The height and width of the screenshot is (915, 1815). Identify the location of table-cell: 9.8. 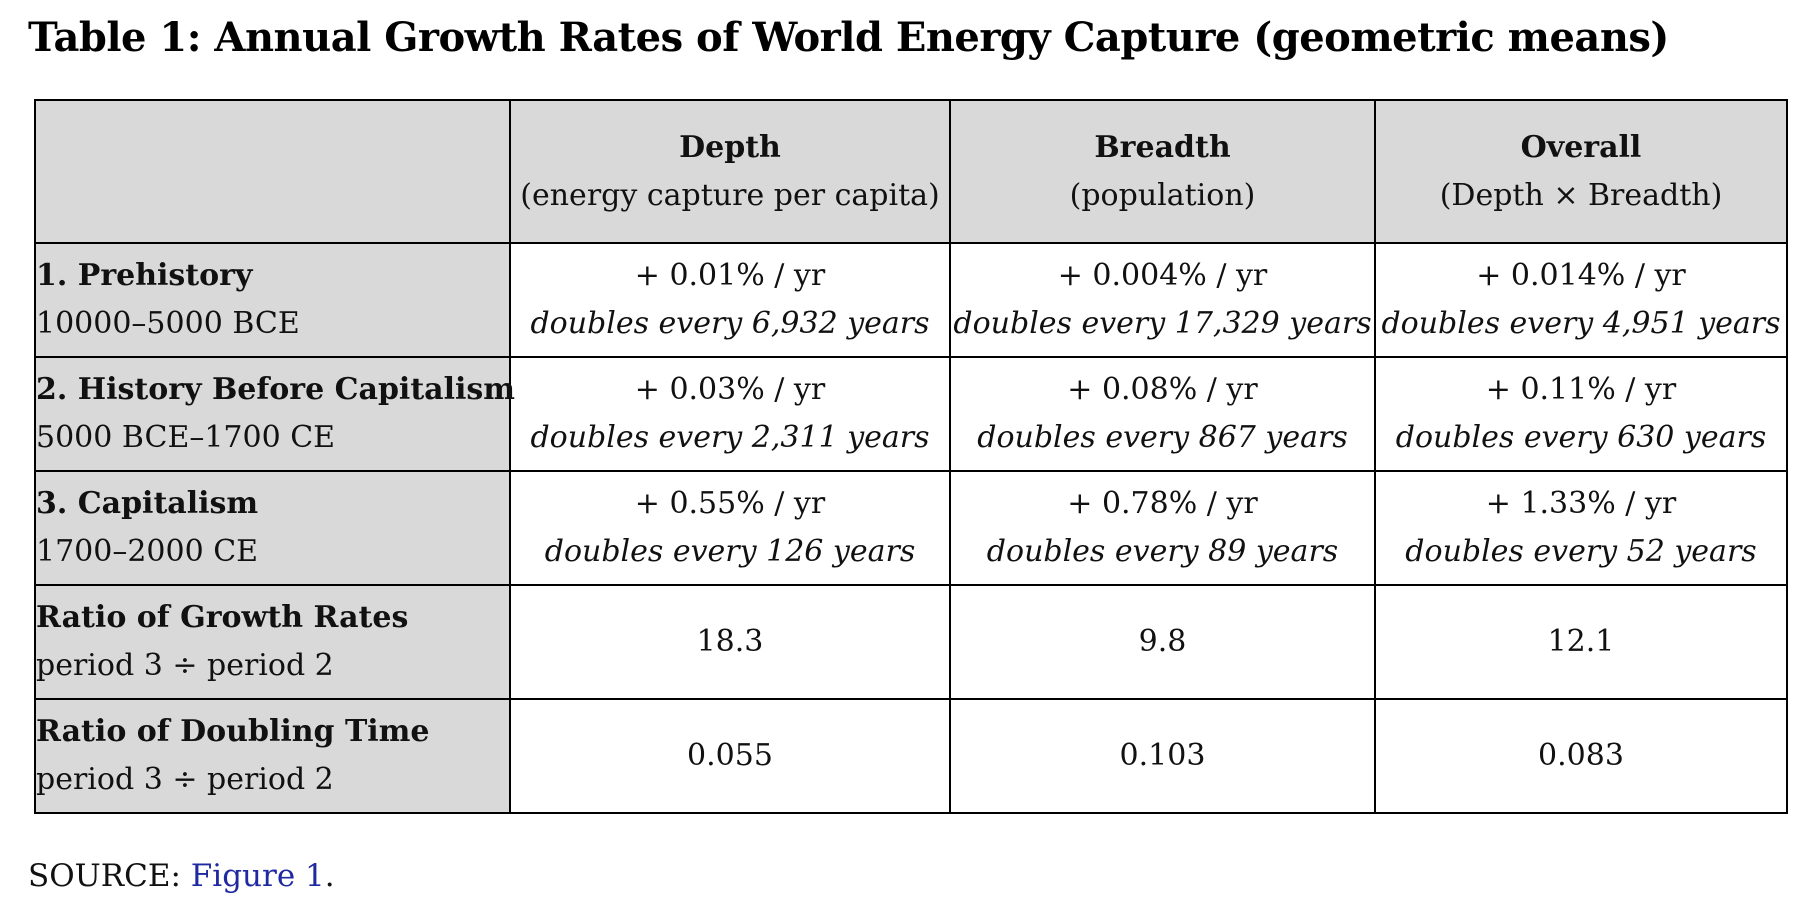
(1162, 642).